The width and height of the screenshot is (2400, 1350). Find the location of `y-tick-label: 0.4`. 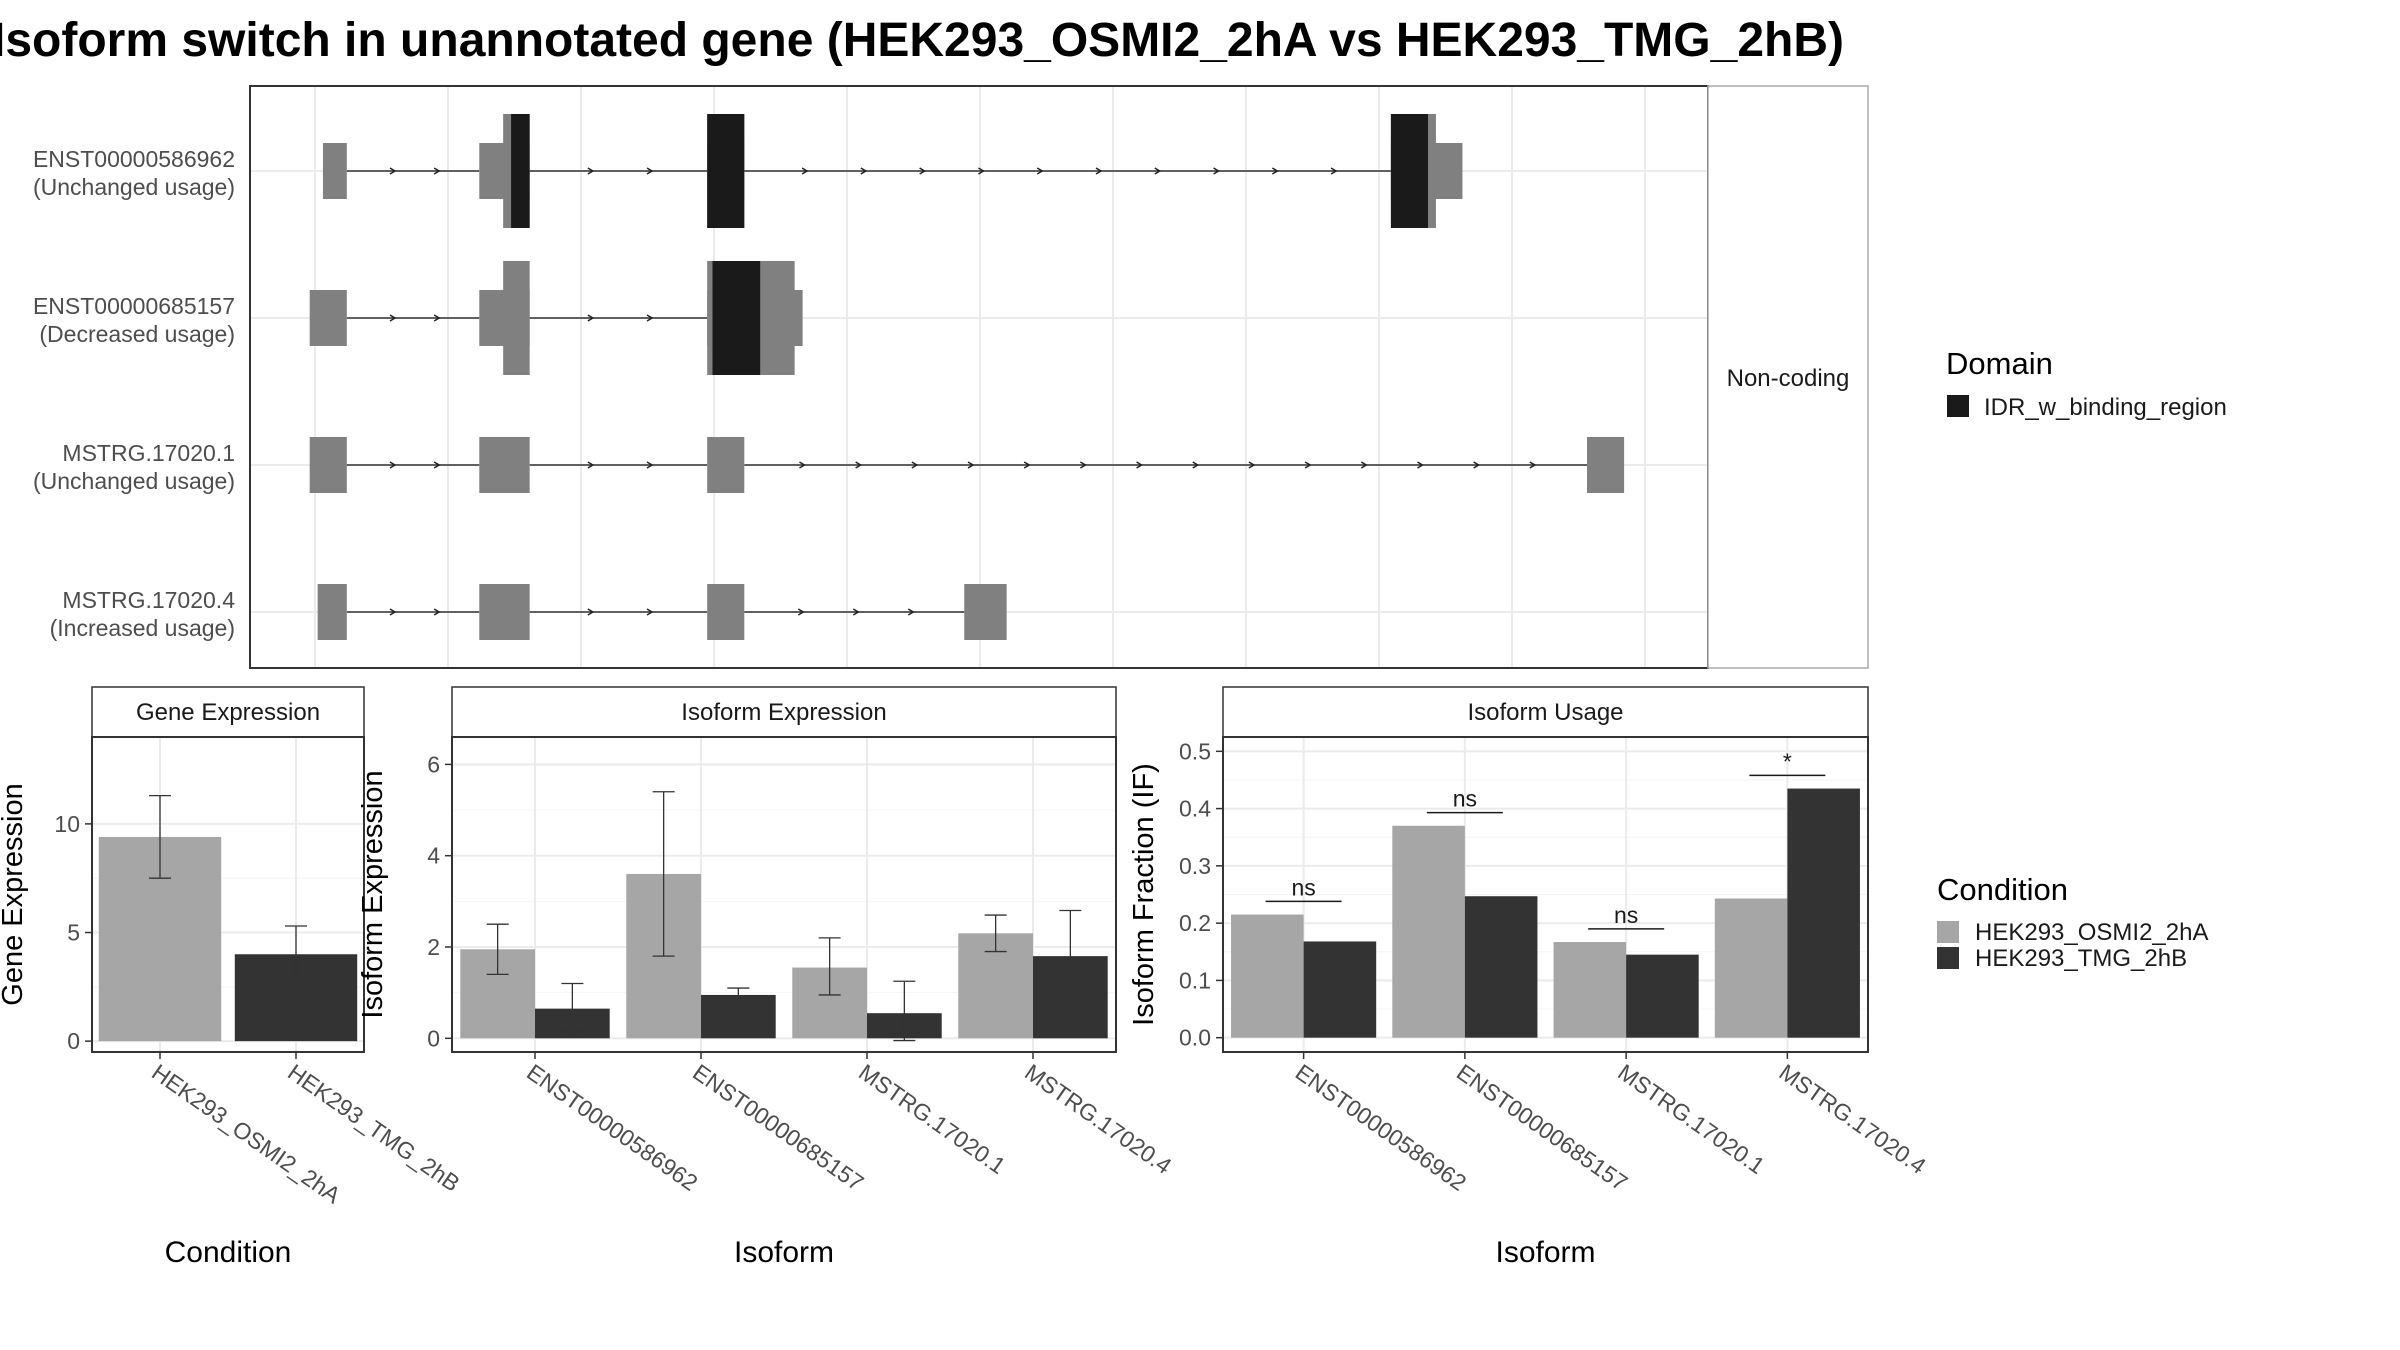

y-tick-label: 0.4 is located at coordinates (1195, 809).